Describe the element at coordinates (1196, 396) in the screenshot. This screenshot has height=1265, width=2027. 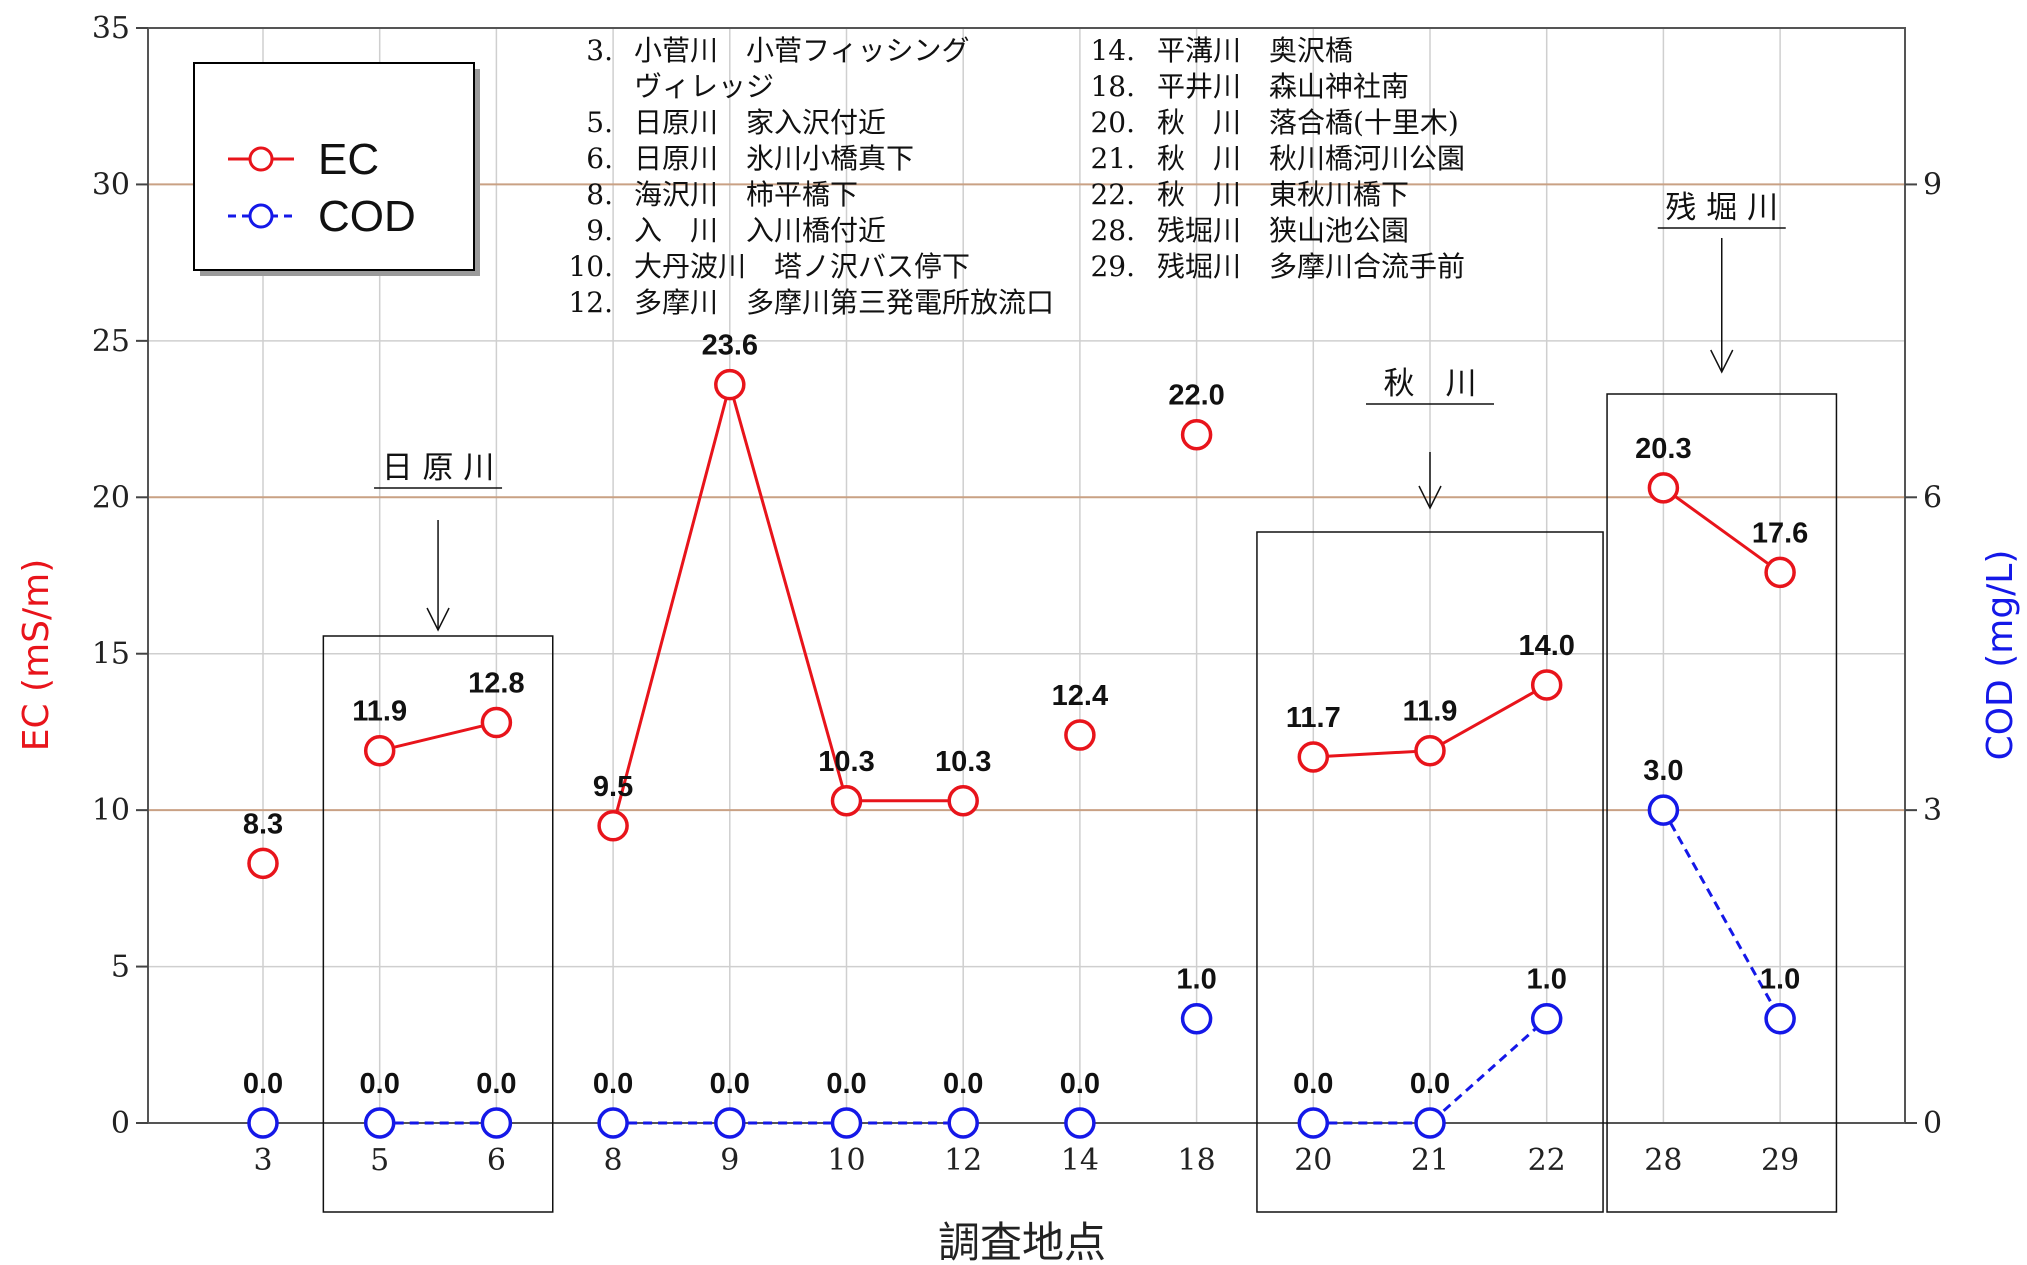
I see `data-label-ec: 22.0` at that location.